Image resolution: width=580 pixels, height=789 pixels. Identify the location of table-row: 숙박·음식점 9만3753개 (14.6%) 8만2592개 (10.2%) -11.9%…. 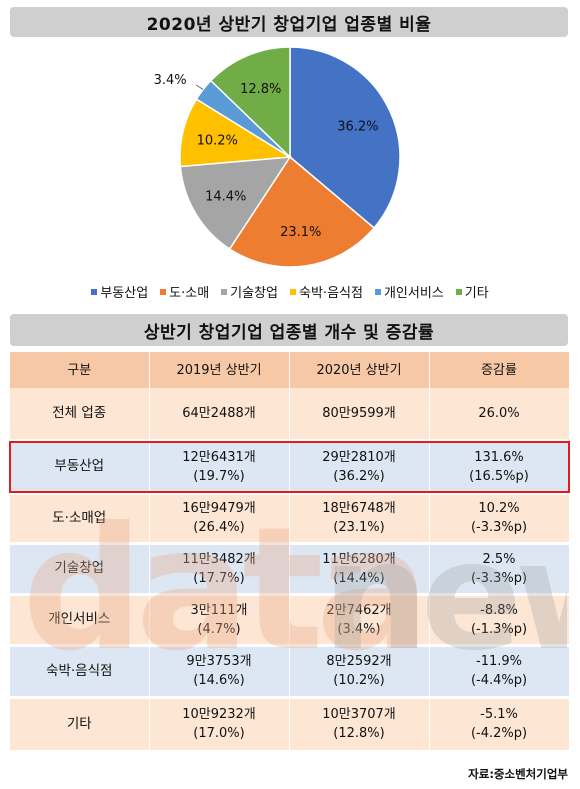
(290, 672).